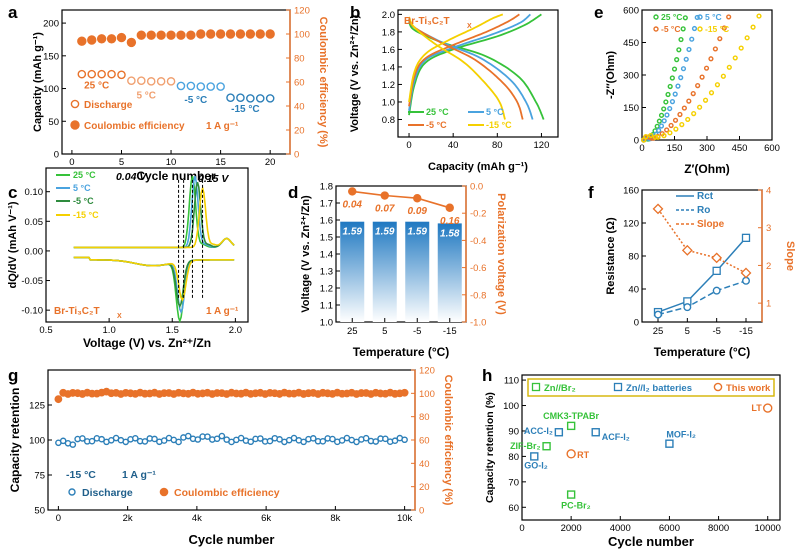  I want to click on panel-d-y2-tick-label: -0.8, so click(478, 295).